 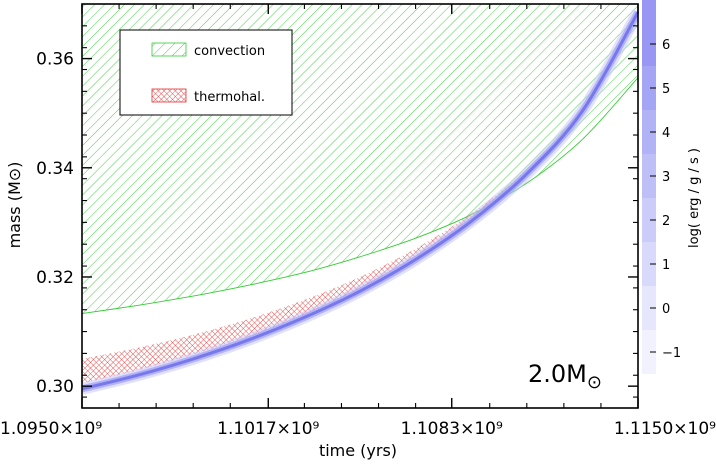 What do you see at coordinates (666, 133) in the screenshot?
I see `colorbar-tick-label: 4` at bounding box center [666, 133].